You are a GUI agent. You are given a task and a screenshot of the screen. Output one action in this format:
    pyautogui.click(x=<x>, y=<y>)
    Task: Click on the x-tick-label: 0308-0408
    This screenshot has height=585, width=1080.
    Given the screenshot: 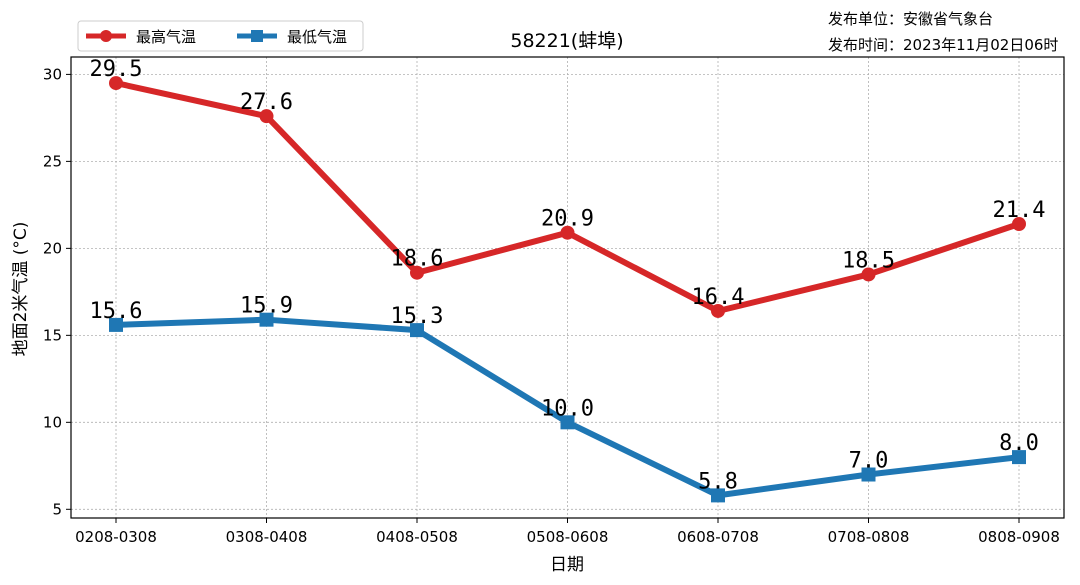 What is the action you would take?
    pyautogui.click(x=267, y=537)
    